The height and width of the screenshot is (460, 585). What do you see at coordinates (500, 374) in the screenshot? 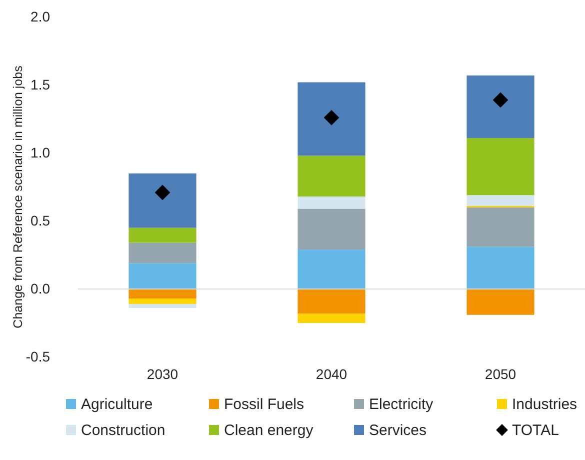
I see `x-tick-label: 2050` at bounding box center [500, 374].